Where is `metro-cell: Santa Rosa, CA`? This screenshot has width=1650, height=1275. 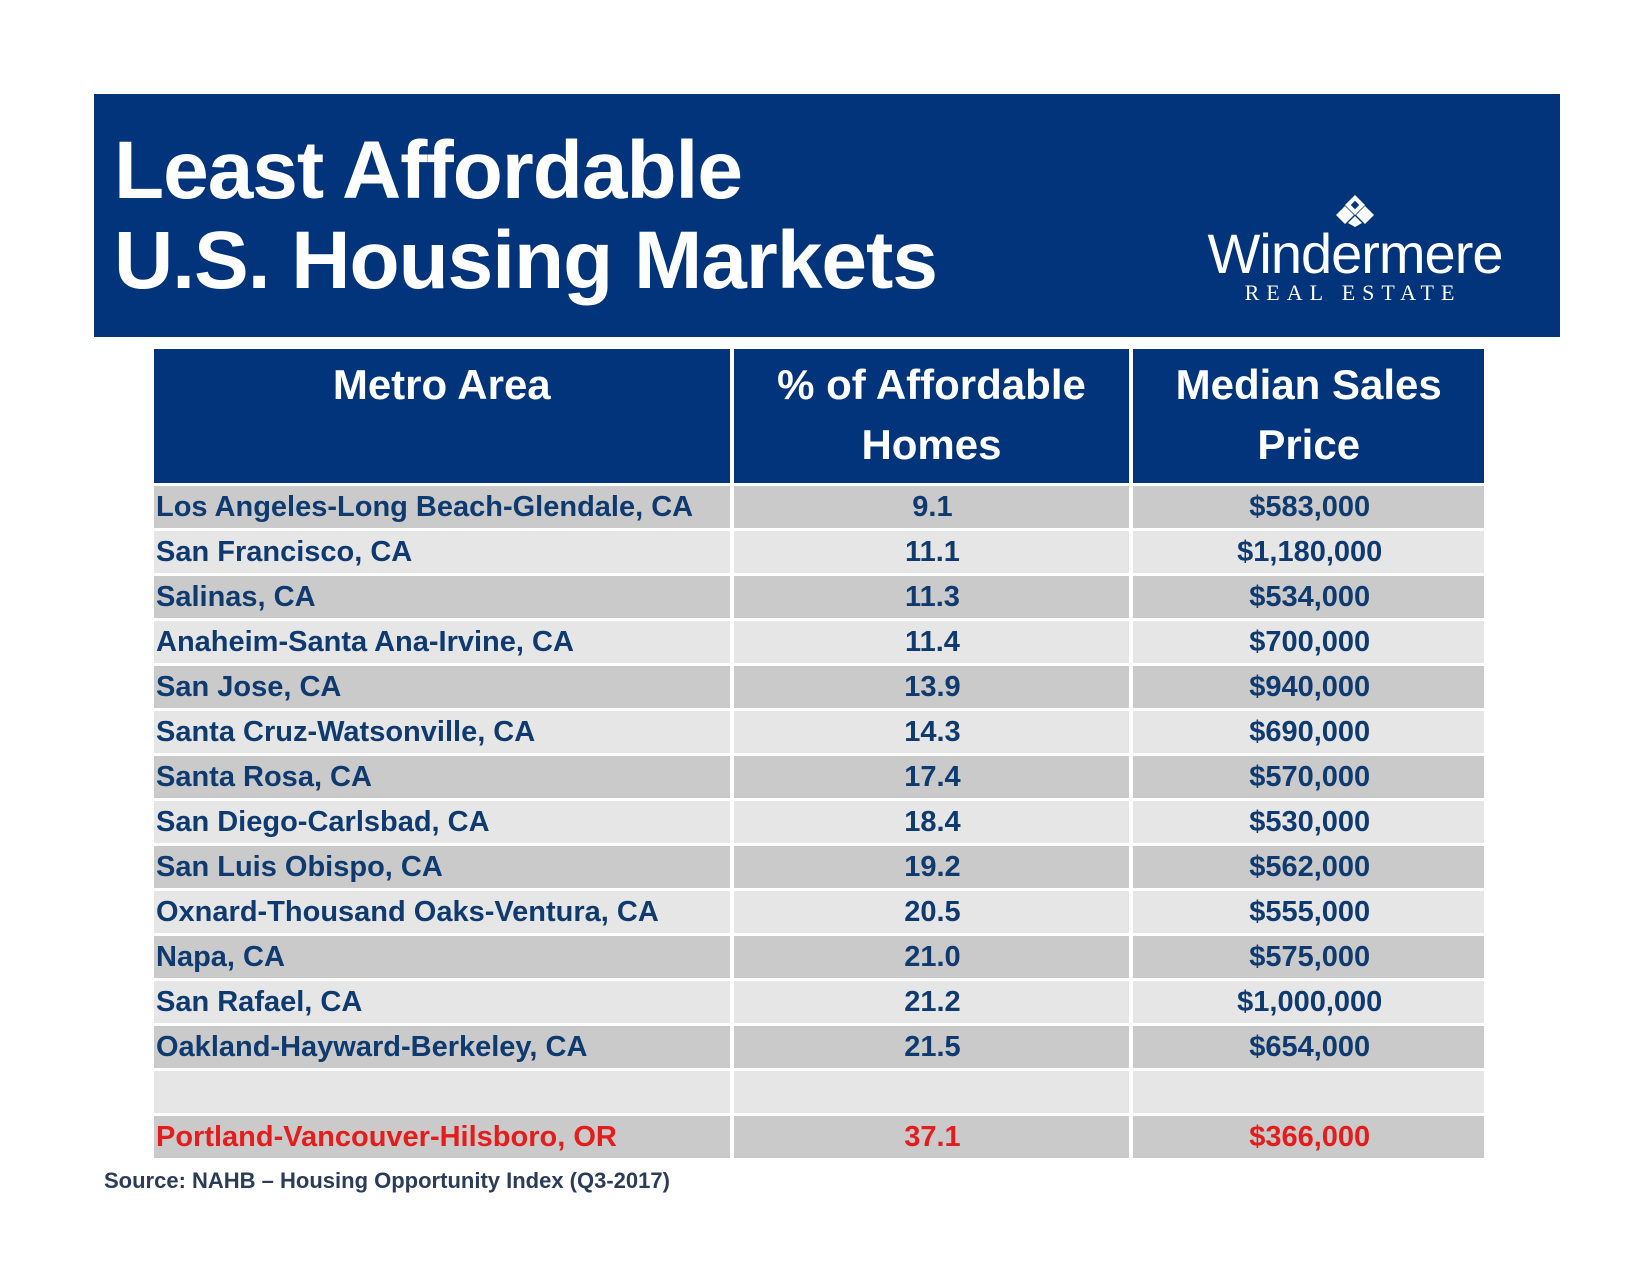 metro-cell: Santa Rosa, CA is located at coordinates (442, 777).